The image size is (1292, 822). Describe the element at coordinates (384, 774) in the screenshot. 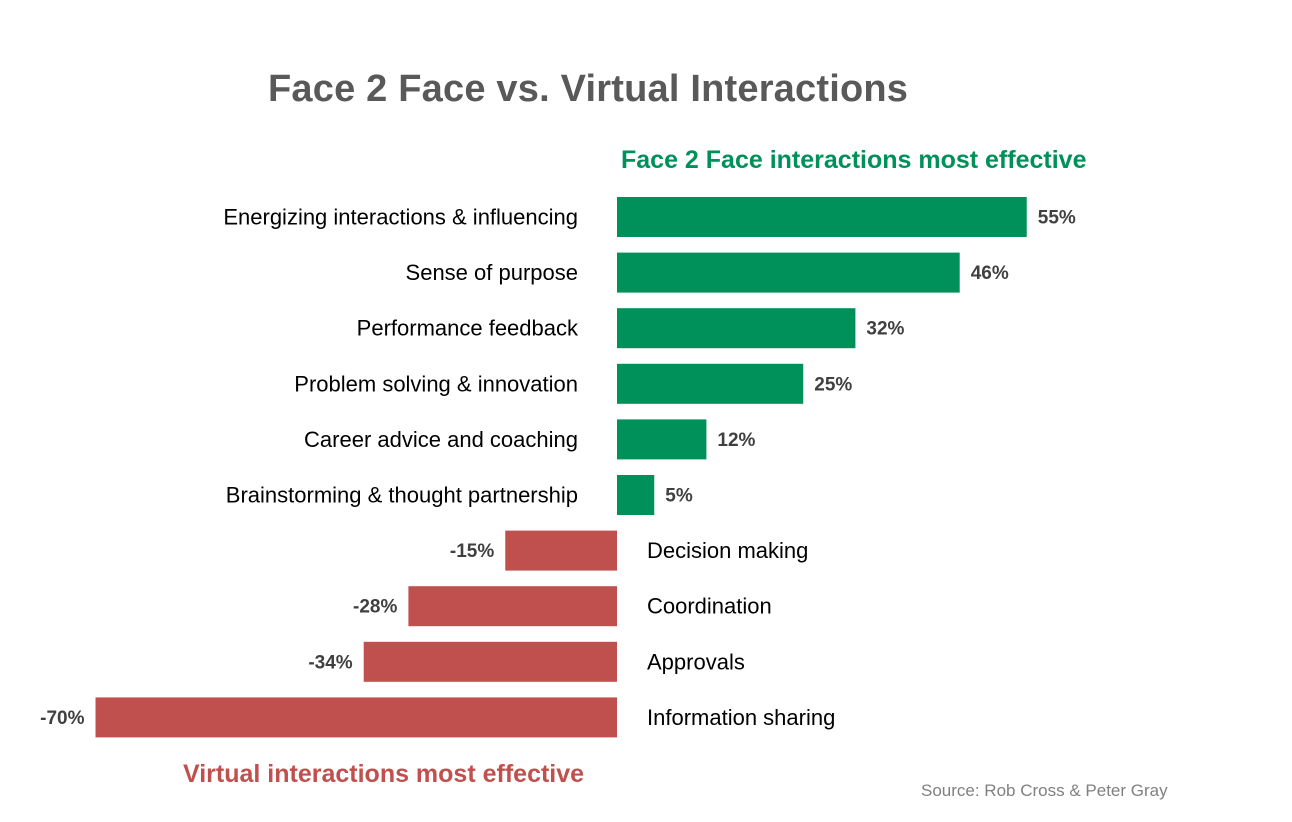

I see `negative-caption: Virtual interactions most effective` at that location.